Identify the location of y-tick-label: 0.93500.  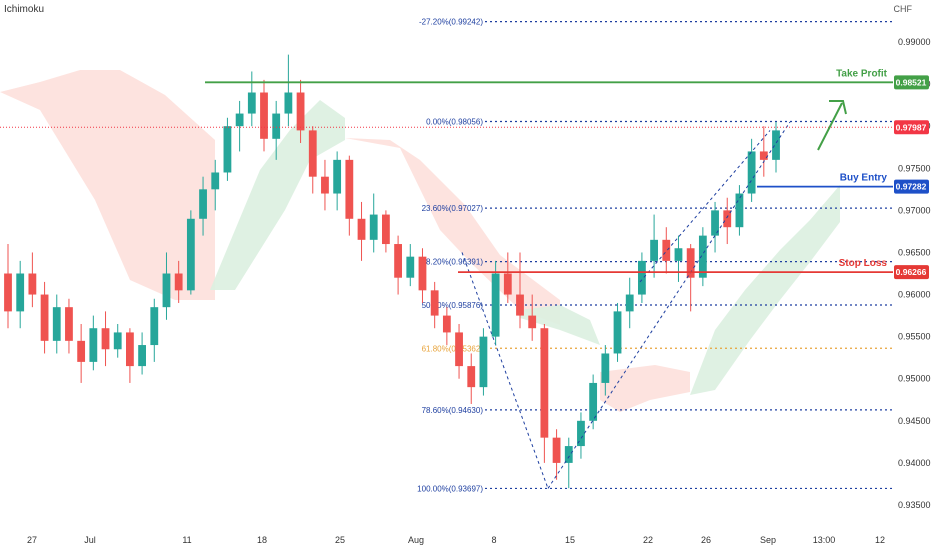
(914, 505).